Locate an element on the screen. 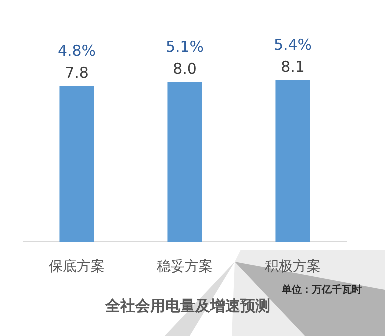  annotation: 5.4% is located at coordinates (293, 45).